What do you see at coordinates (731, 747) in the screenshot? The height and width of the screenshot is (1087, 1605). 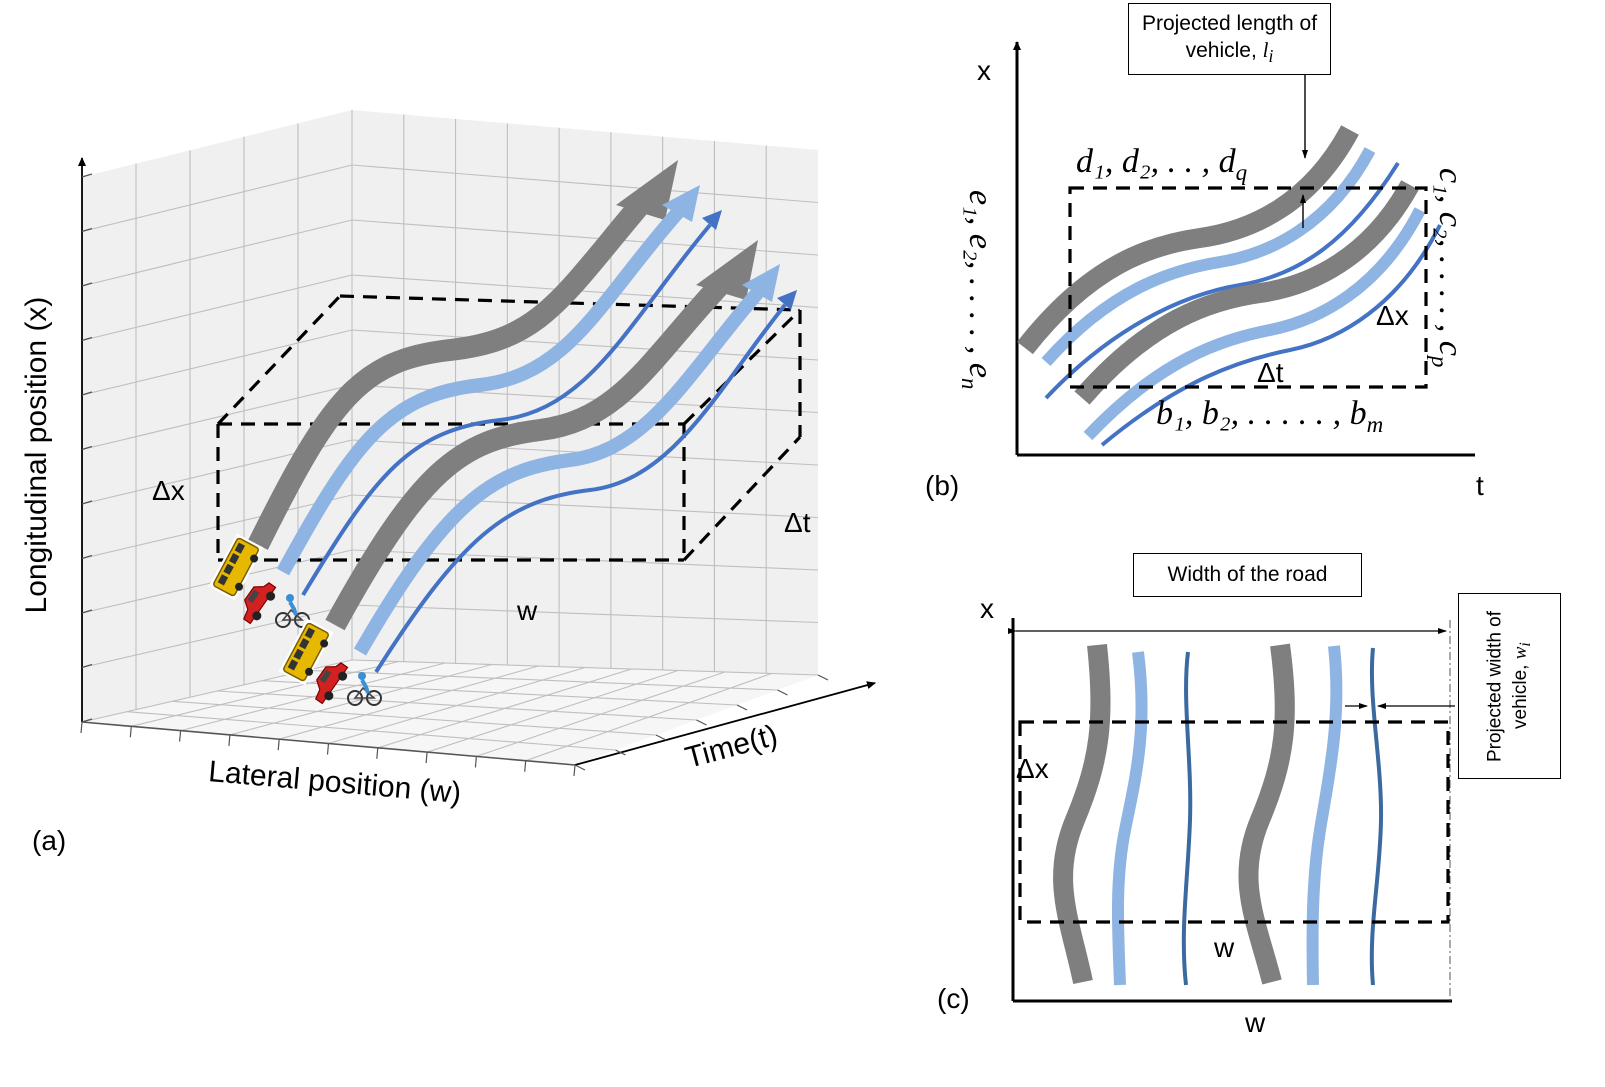 I see `t-axis-title: Time(t)` at bounding box center [731, 747].